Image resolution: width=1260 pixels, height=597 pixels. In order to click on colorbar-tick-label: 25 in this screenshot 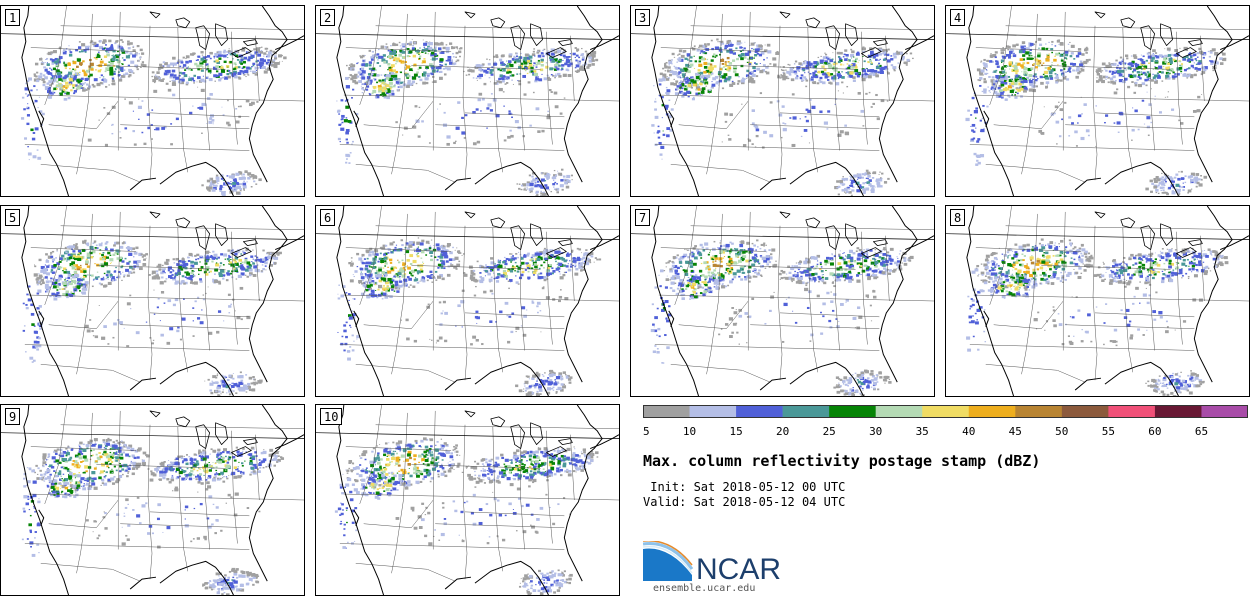, I will do `click(829, 431)`.